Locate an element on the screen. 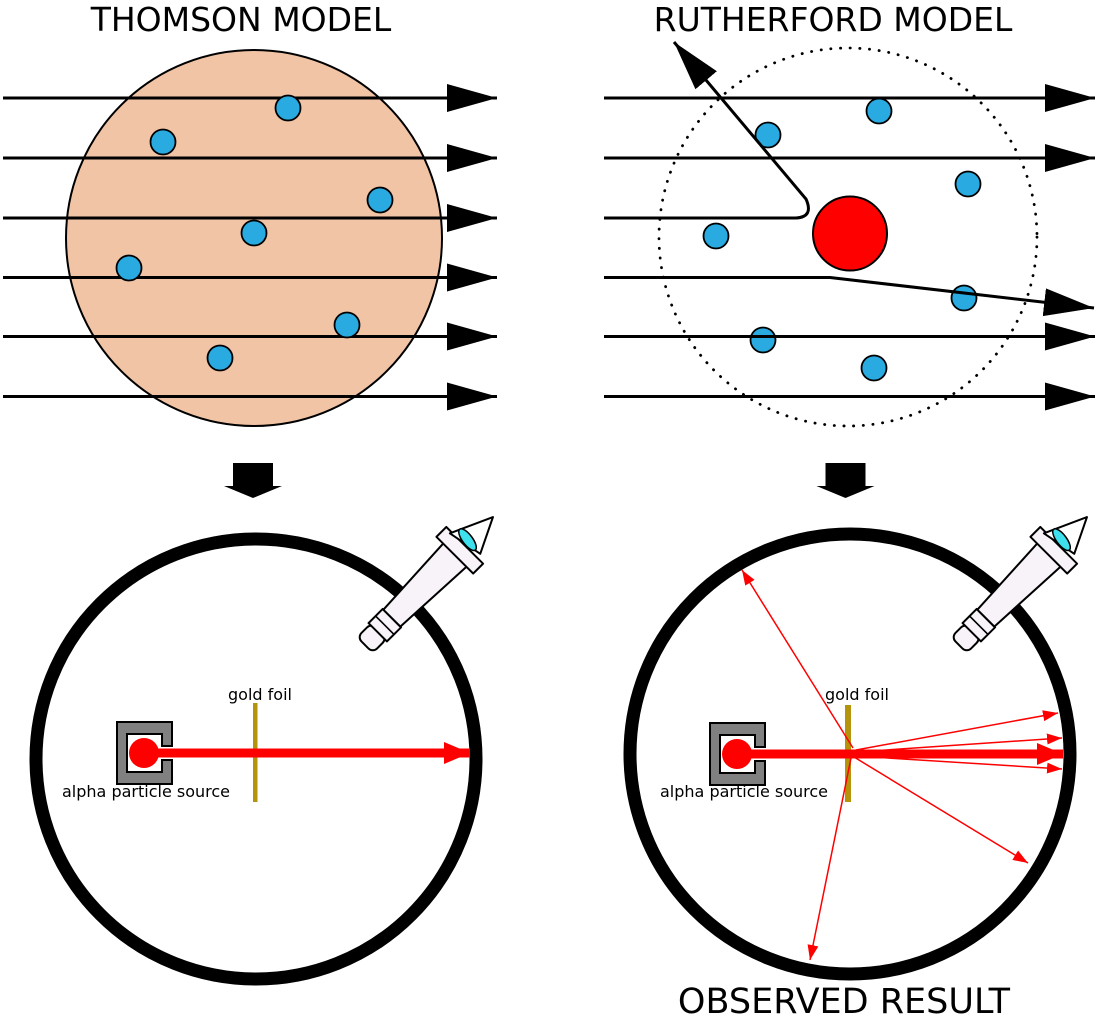 The image size is (1098, 1024). thomson-title: THOMSON MODEL is located at coordinates (241, 19).